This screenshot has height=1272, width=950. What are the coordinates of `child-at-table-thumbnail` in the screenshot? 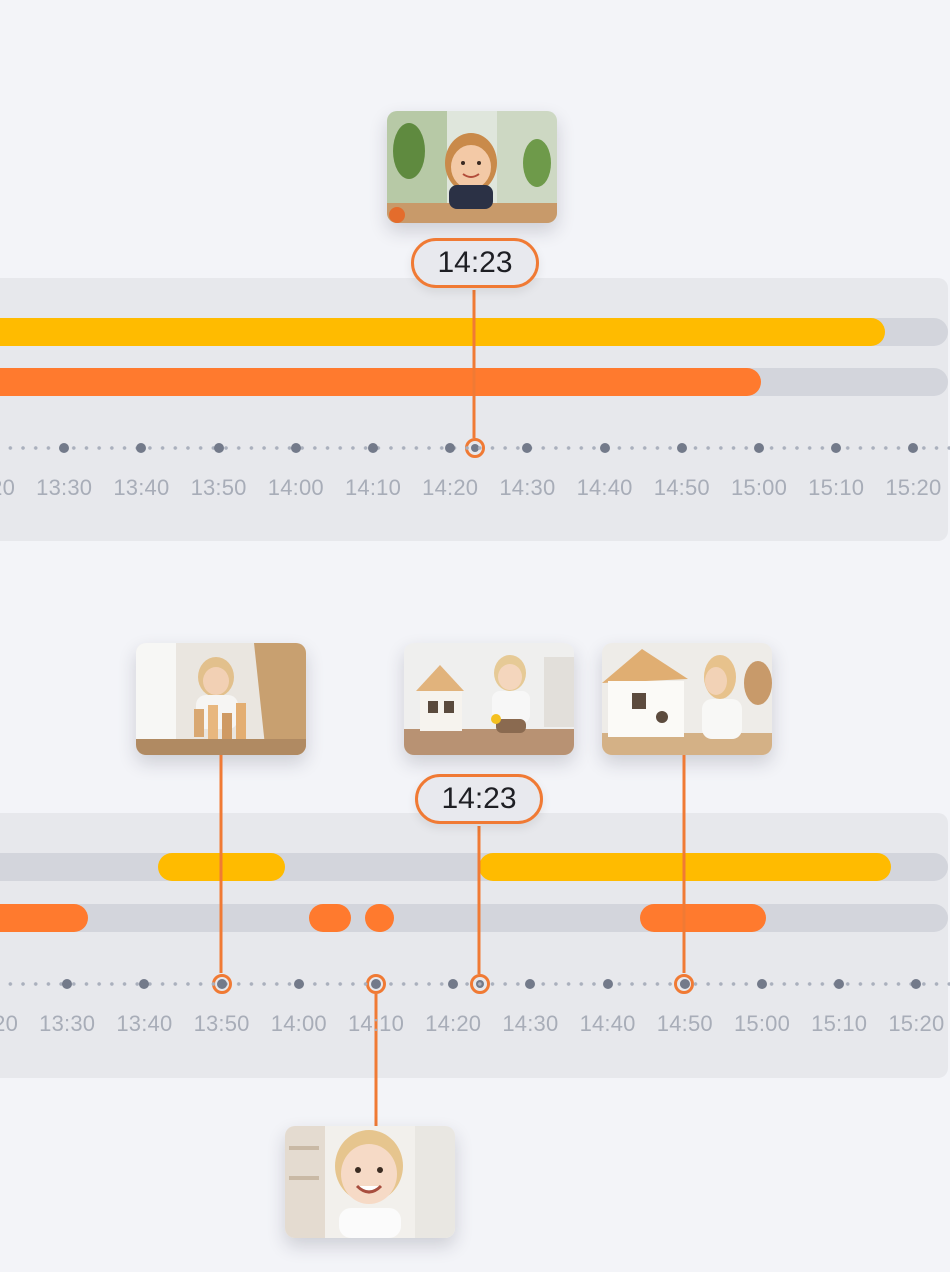 It's located at (472, 167).